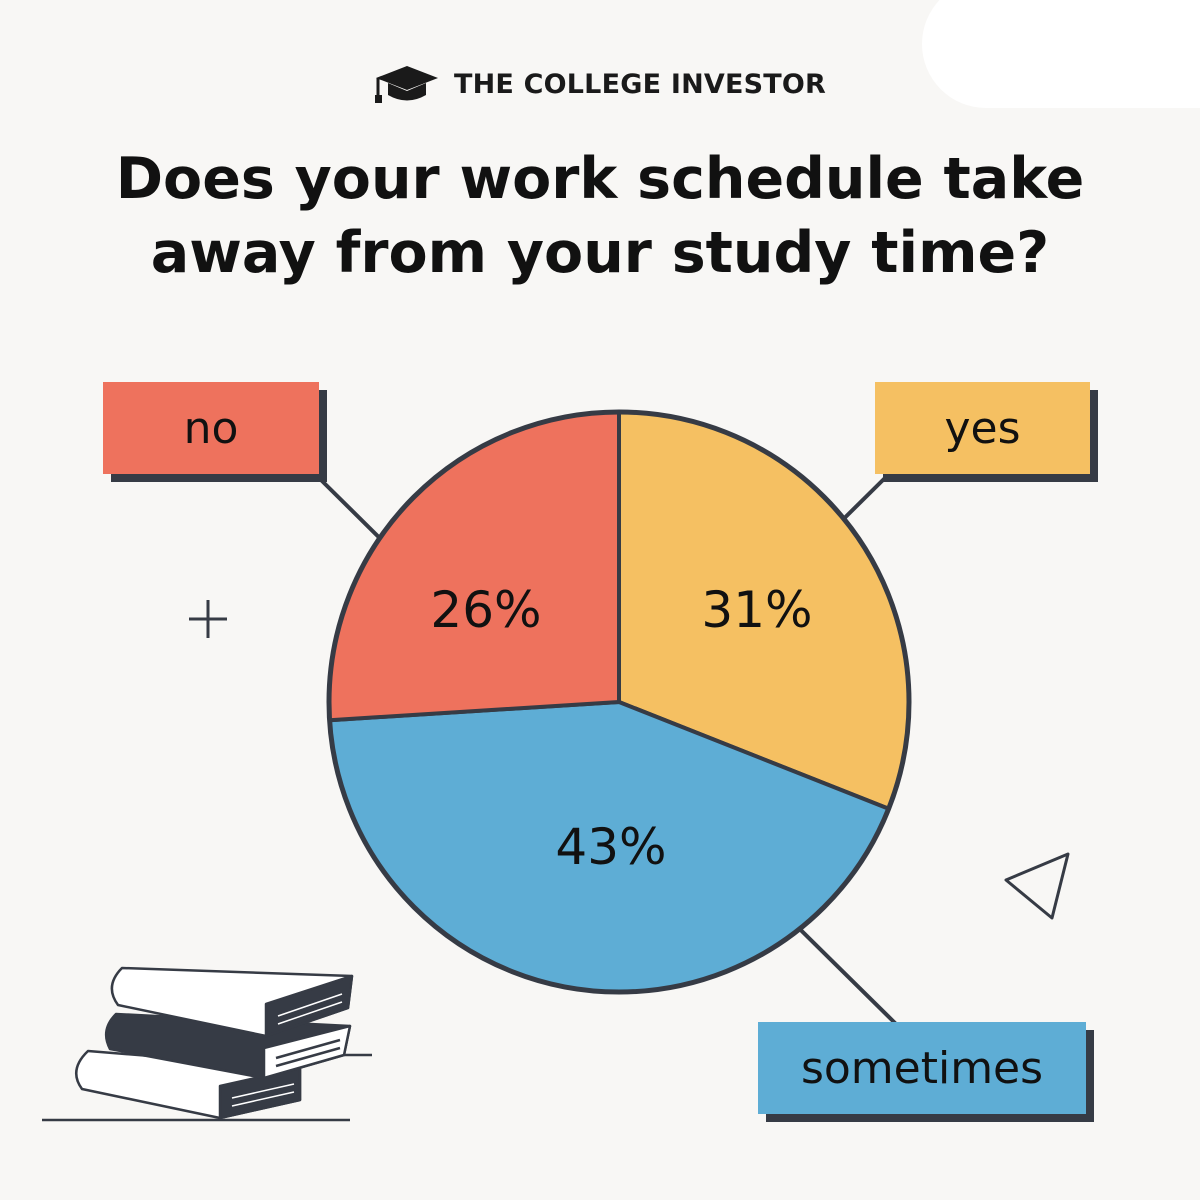 This screenshot has height=1200, width=1200. I want to click on book-stack-illustration, so click(207, 1044).